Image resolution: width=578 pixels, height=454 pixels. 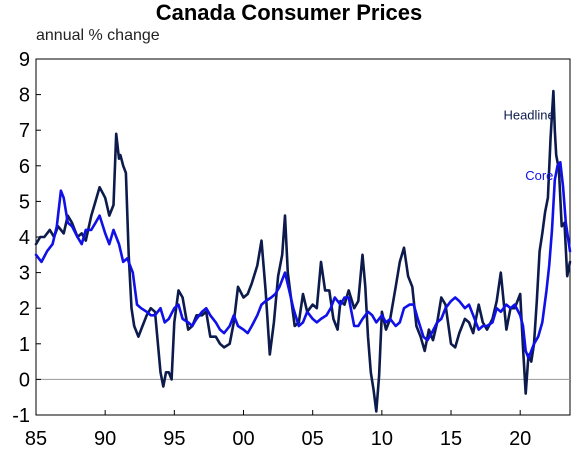 What do you see at coordinates (24, 345) in the screenshot?
I see `y-tick-label: 1` at bounding box center [24, 345].